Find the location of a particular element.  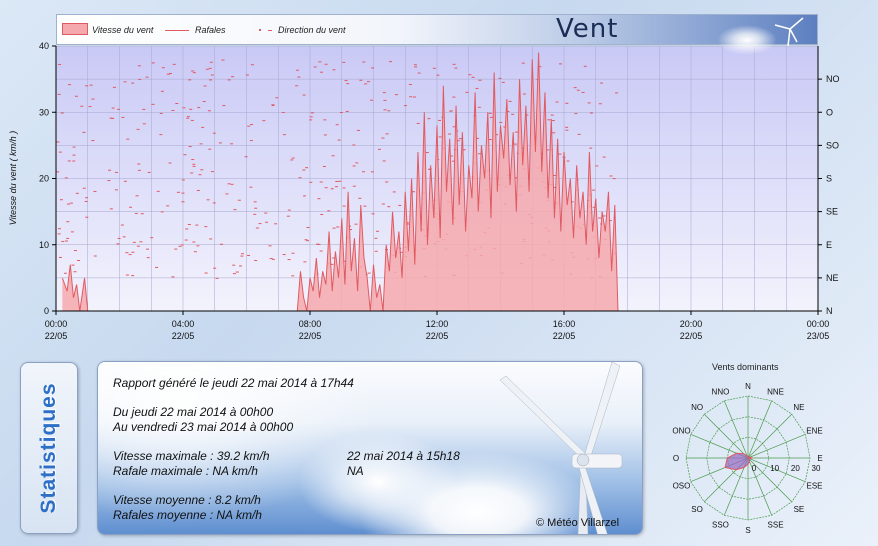

wind-turbine-icon is located at coordinates (561, 448).